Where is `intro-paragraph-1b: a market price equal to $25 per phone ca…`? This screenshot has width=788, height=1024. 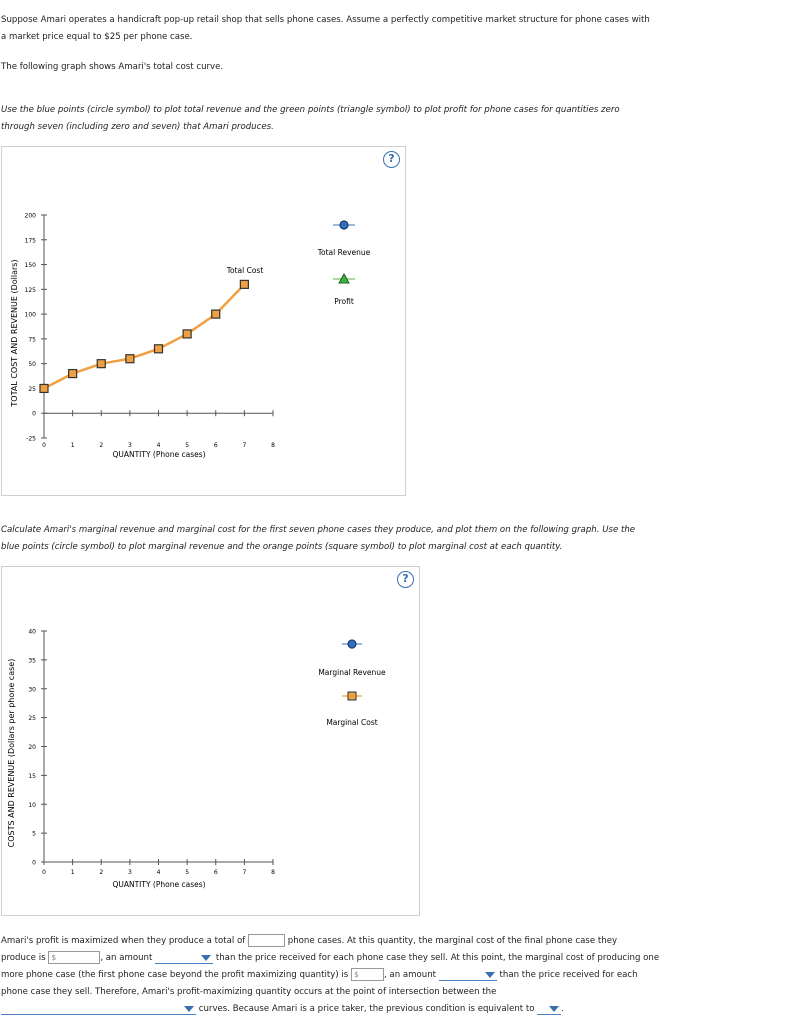 intro-paragraph-1b: a market price equal to $25 per phone ca… is located at coordinates (97, 37).